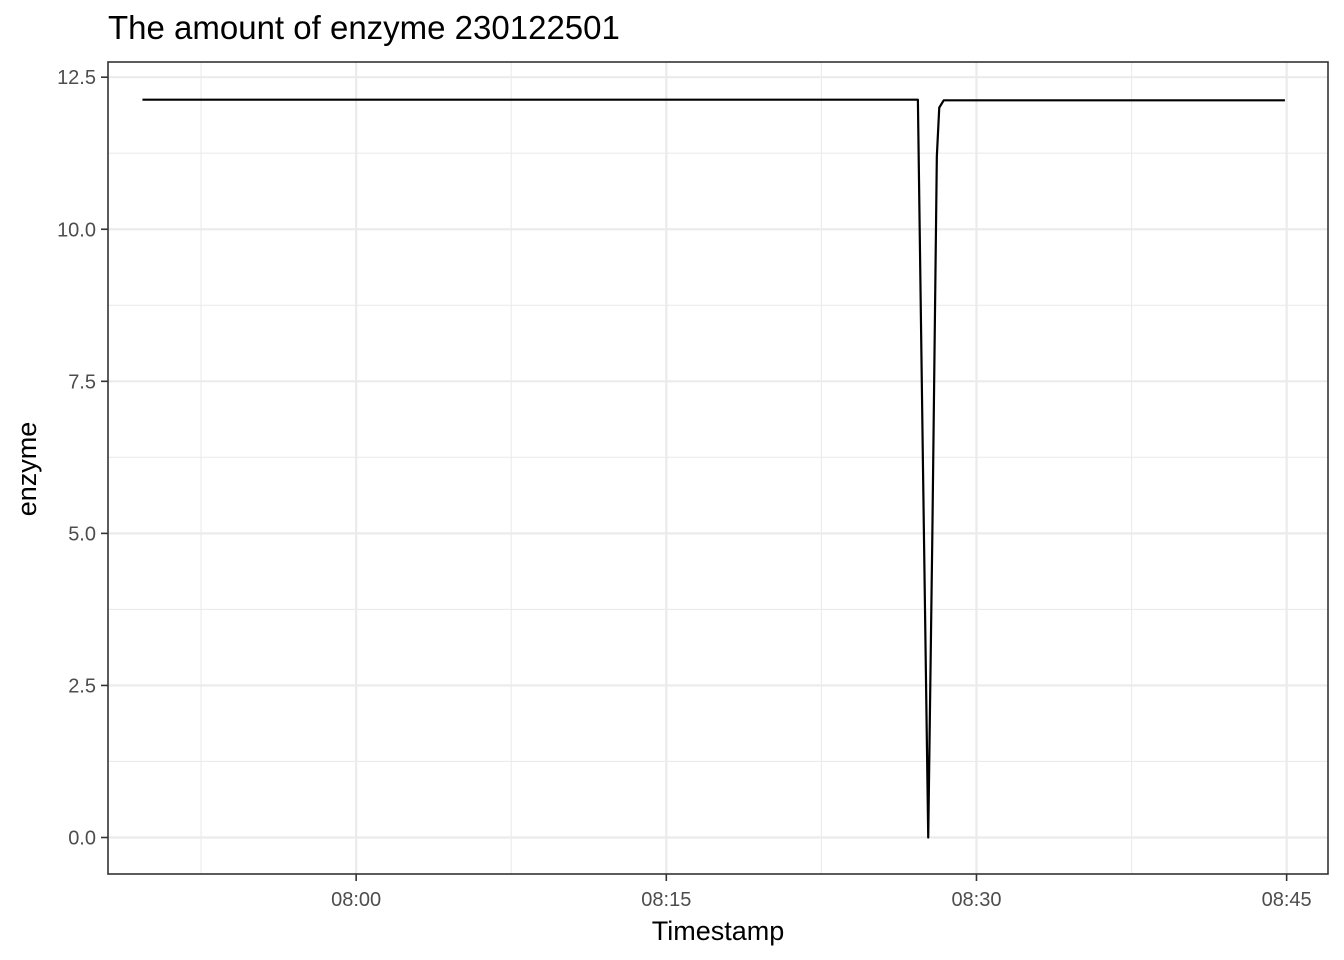 This screenshot has height=960, width=1344. I want to click on x-axis: 08:00 08:15 08:30 08:45, so click(821, 892).